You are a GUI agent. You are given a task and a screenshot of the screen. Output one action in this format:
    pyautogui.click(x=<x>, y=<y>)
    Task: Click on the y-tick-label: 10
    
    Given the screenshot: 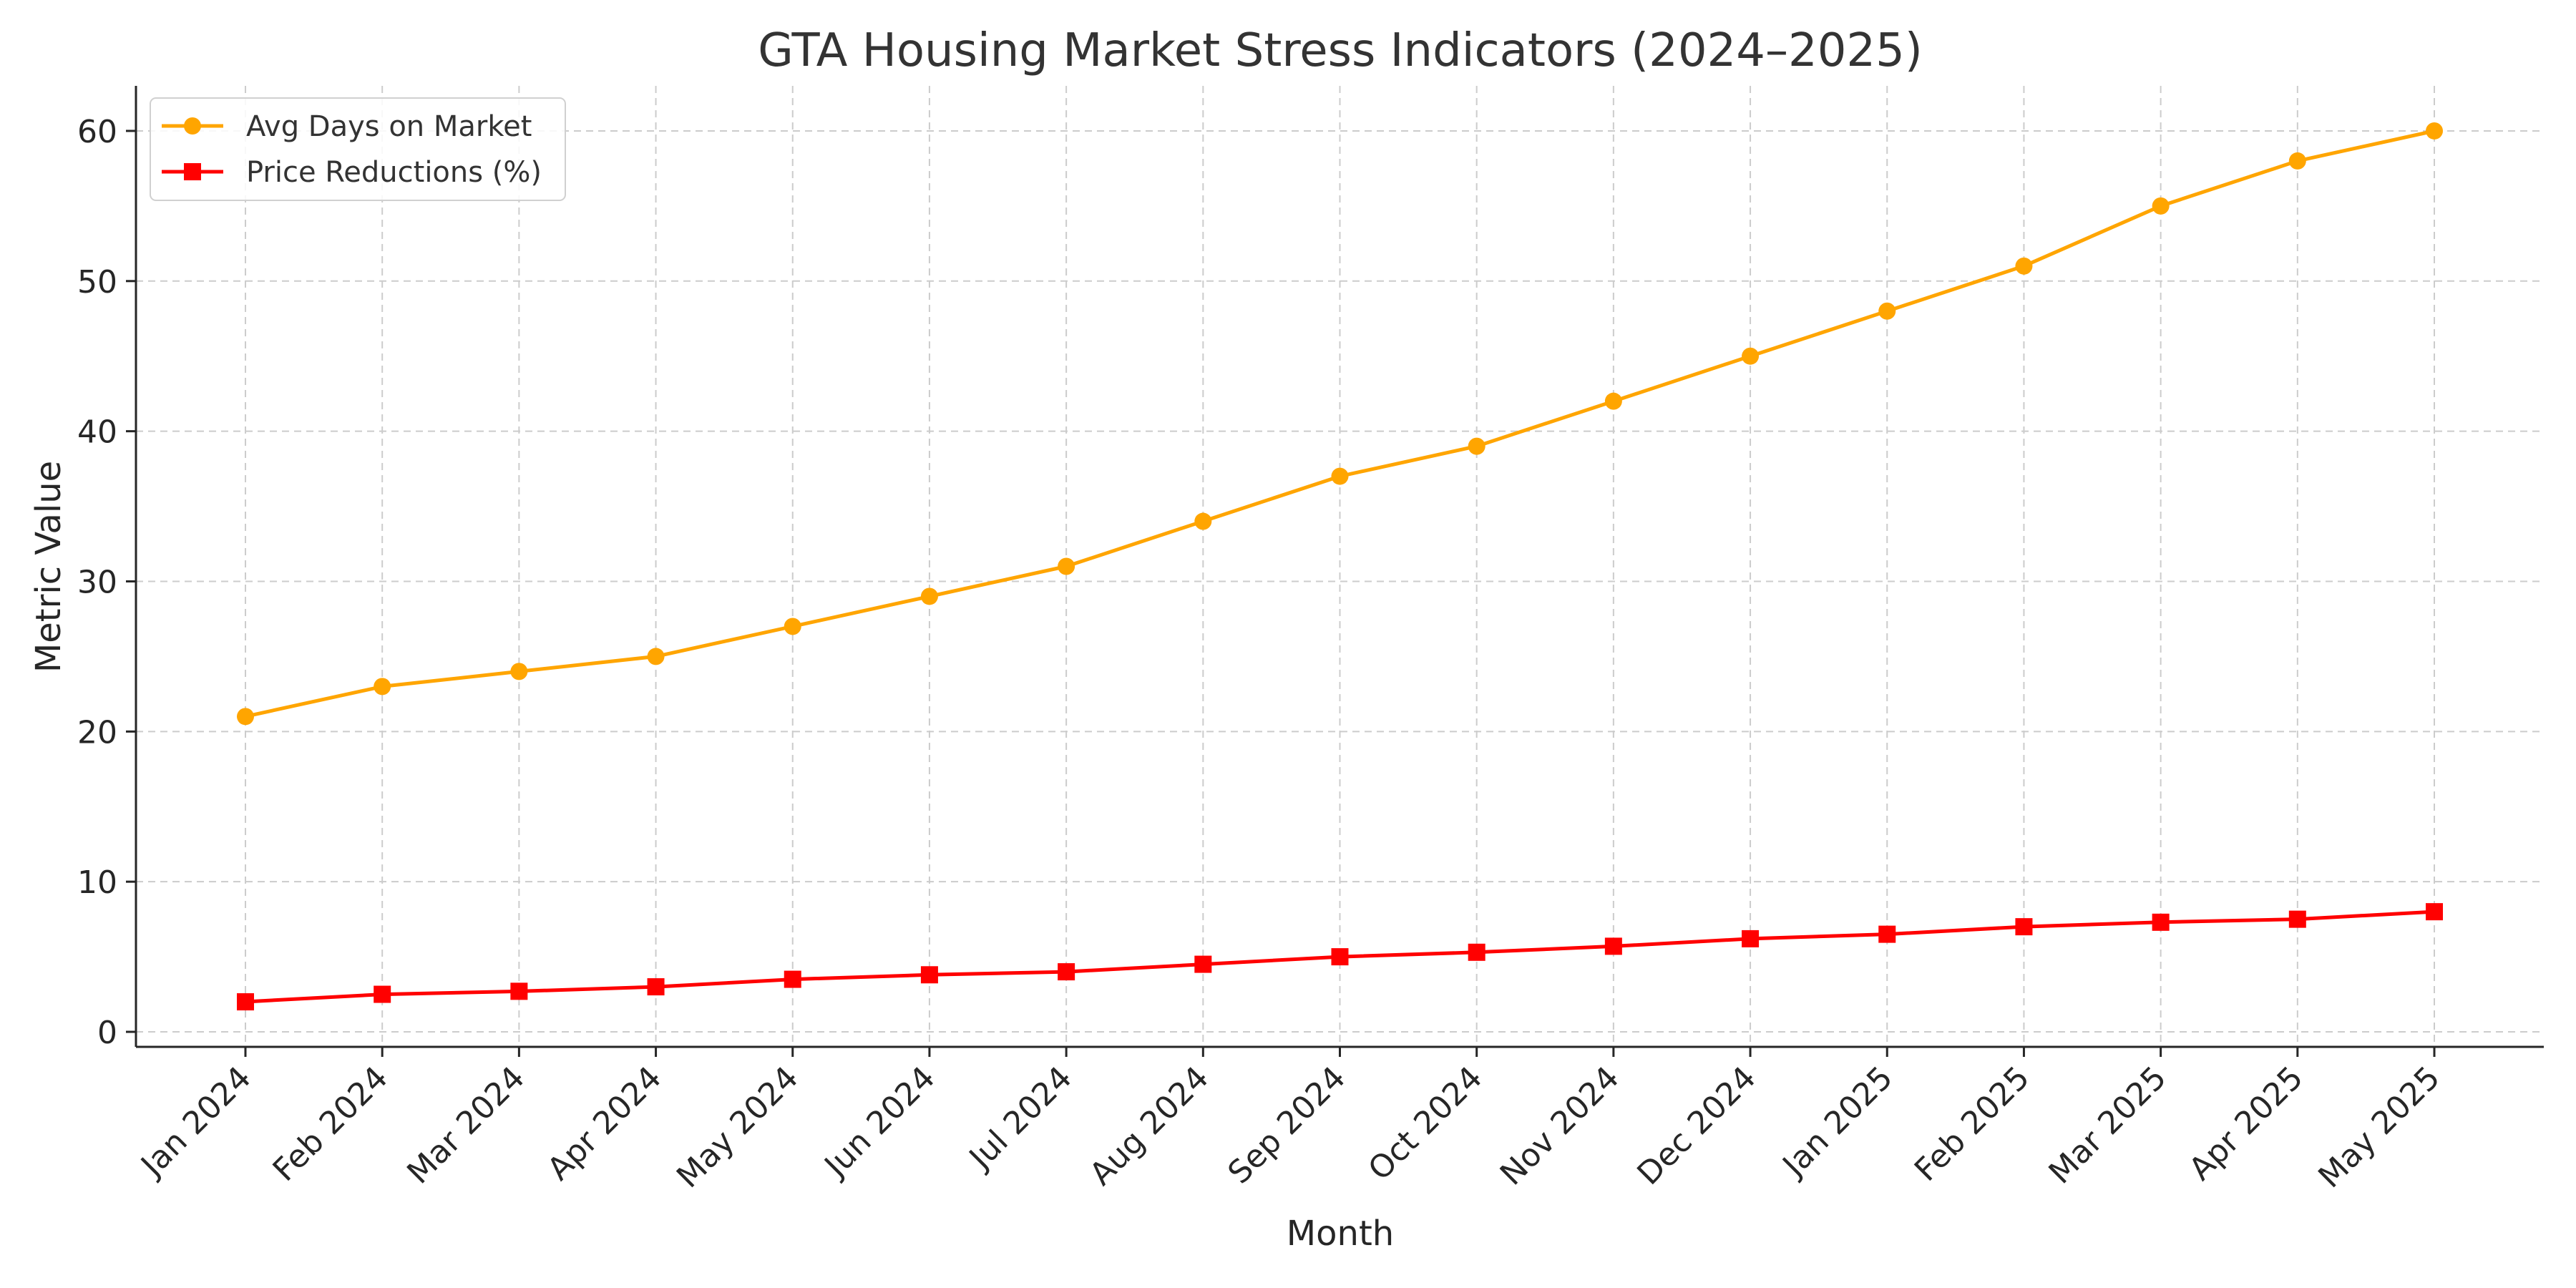 What is the action you would take?
    pyautogui.click(x=97, y=882)
    